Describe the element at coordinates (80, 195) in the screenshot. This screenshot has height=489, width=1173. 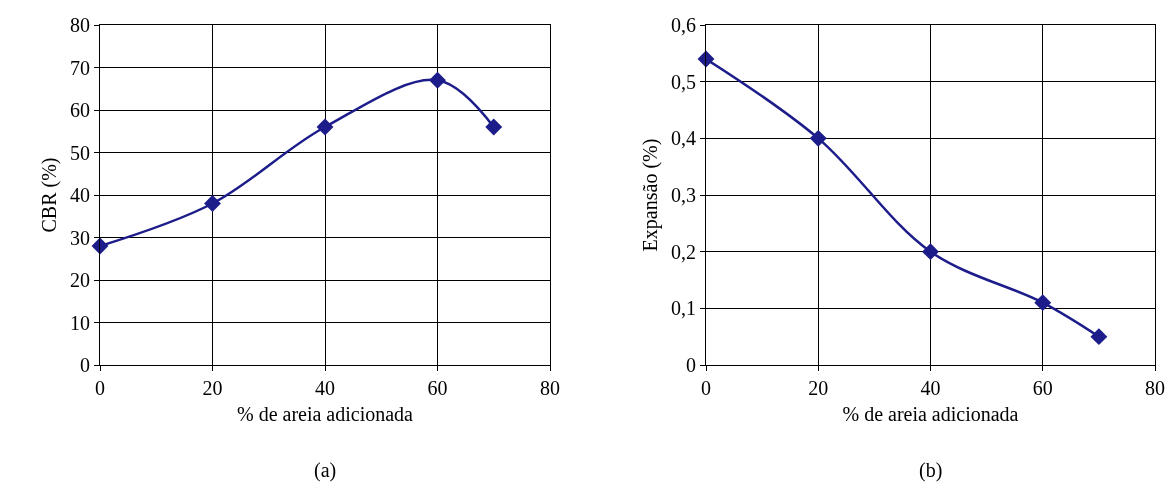
I see `y-tick-label: 40` at that location.